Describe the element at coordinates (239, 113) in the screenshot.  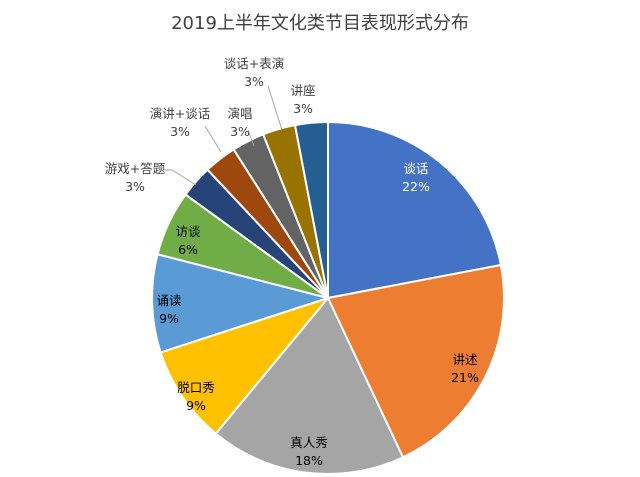
I see `slice-name-label: 演唱` at that location.